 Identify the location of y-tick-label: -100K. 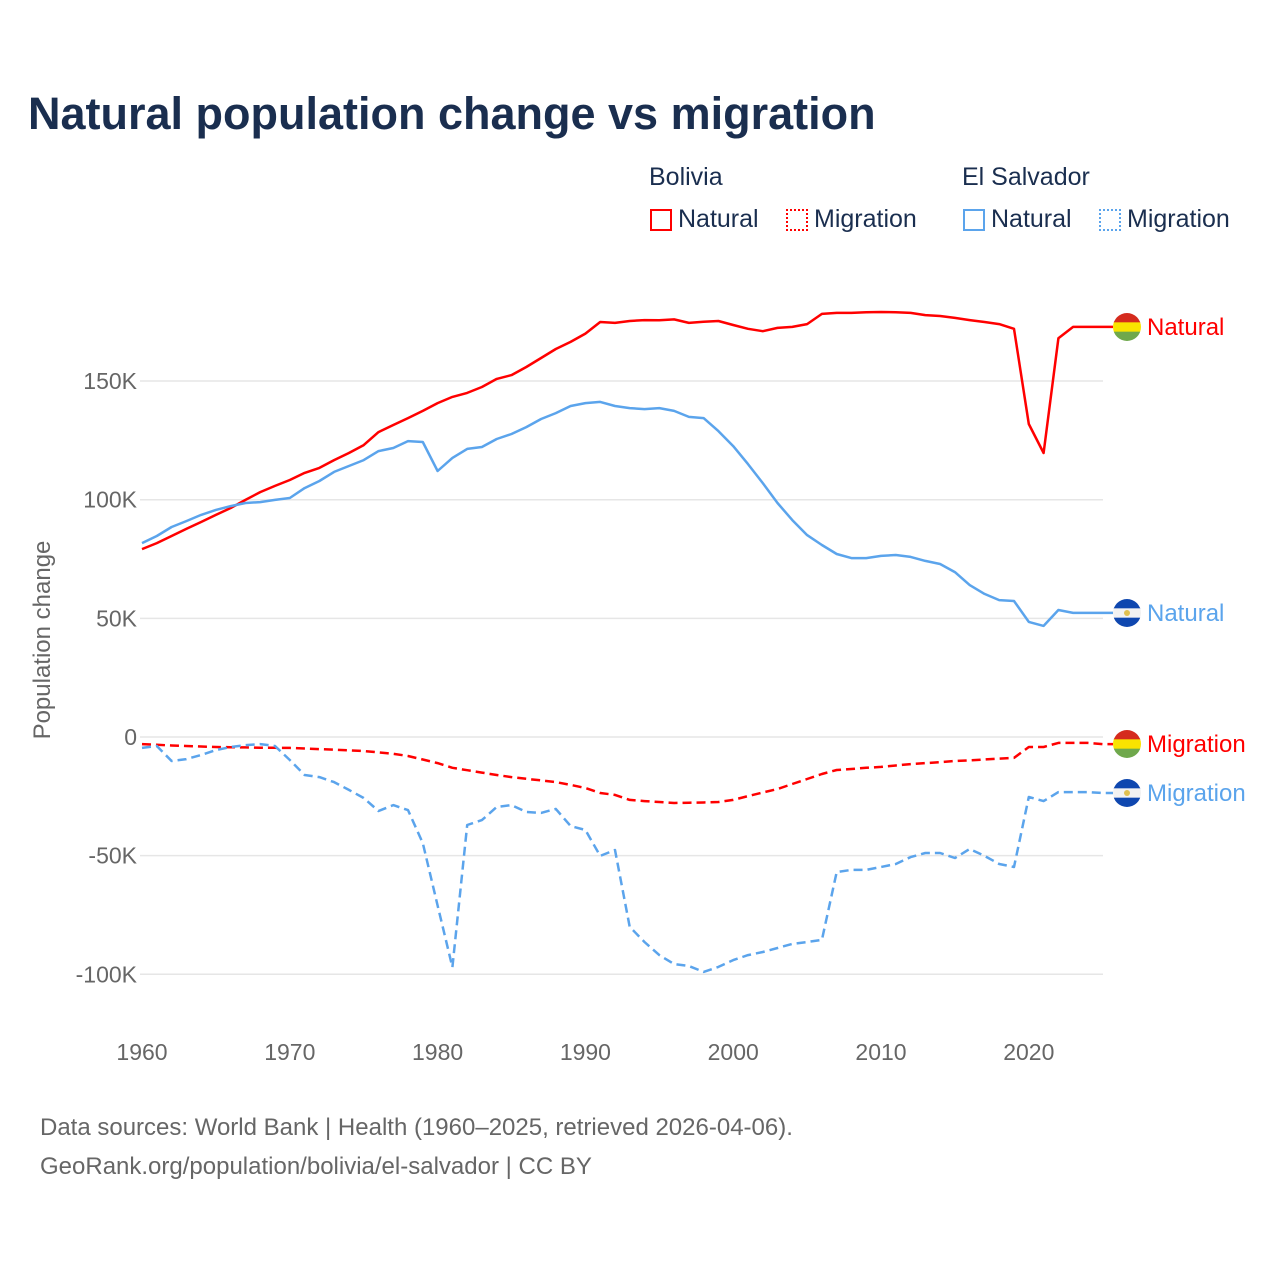
(107, 974).